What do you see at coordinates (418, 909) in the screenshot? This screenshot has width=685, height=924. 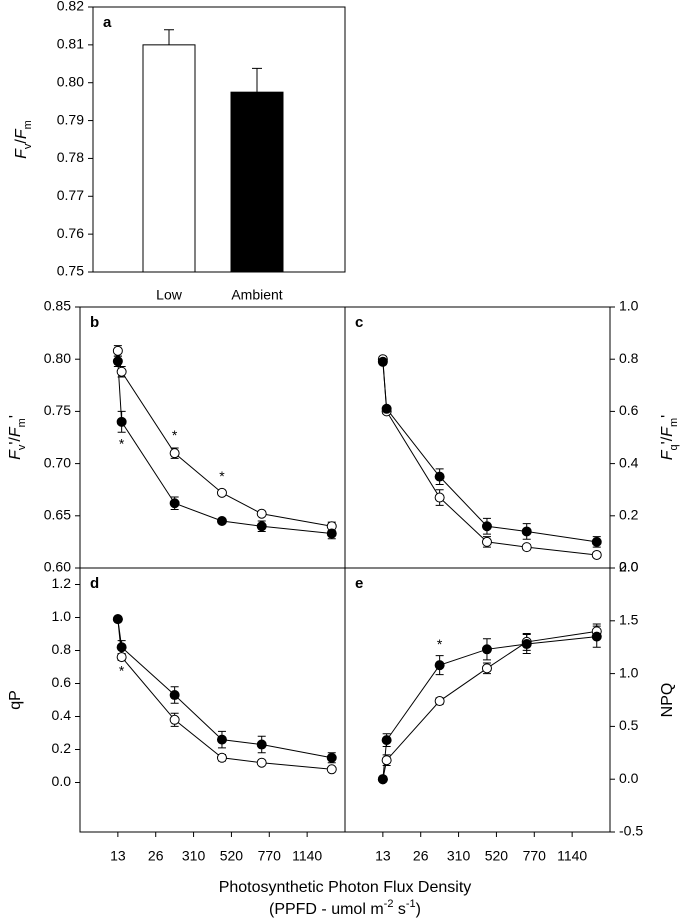 I see `label-part: )` at bounding box center [418, 909].